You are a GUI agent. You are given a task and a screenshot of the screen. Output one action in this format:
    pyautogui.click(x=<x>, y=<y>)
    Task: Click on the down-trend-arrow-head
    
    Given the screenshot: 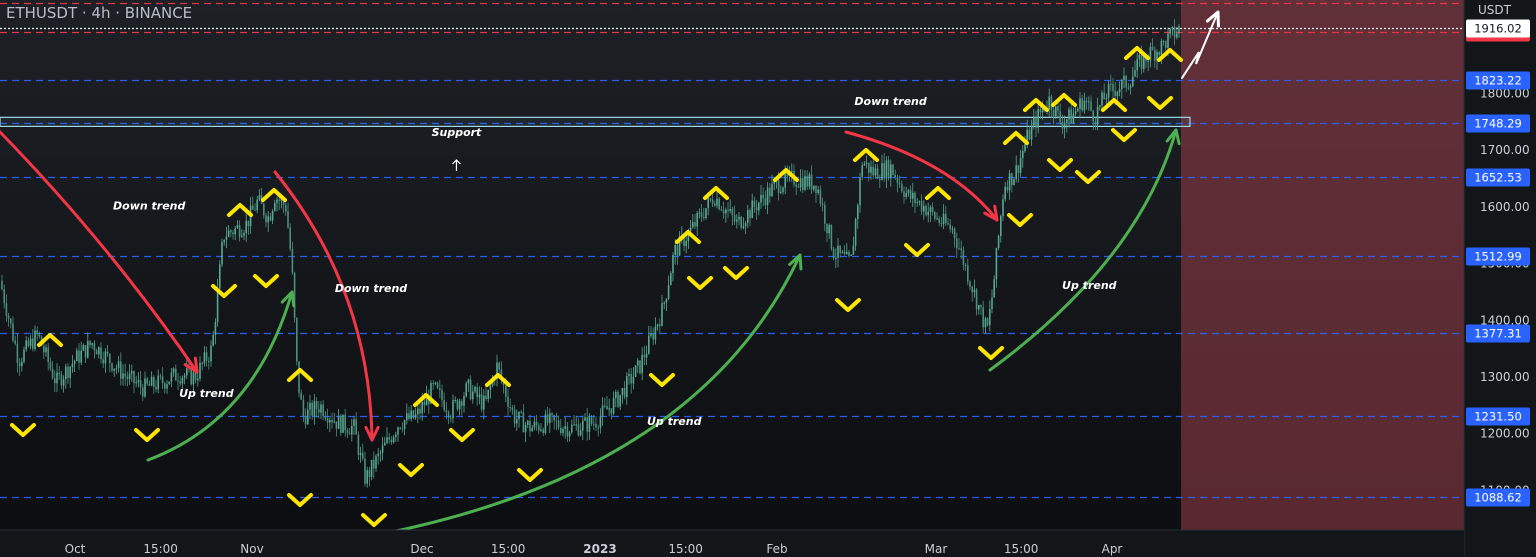 What is the action you would take?
    pyautogui.click(x=191, y=365)
    